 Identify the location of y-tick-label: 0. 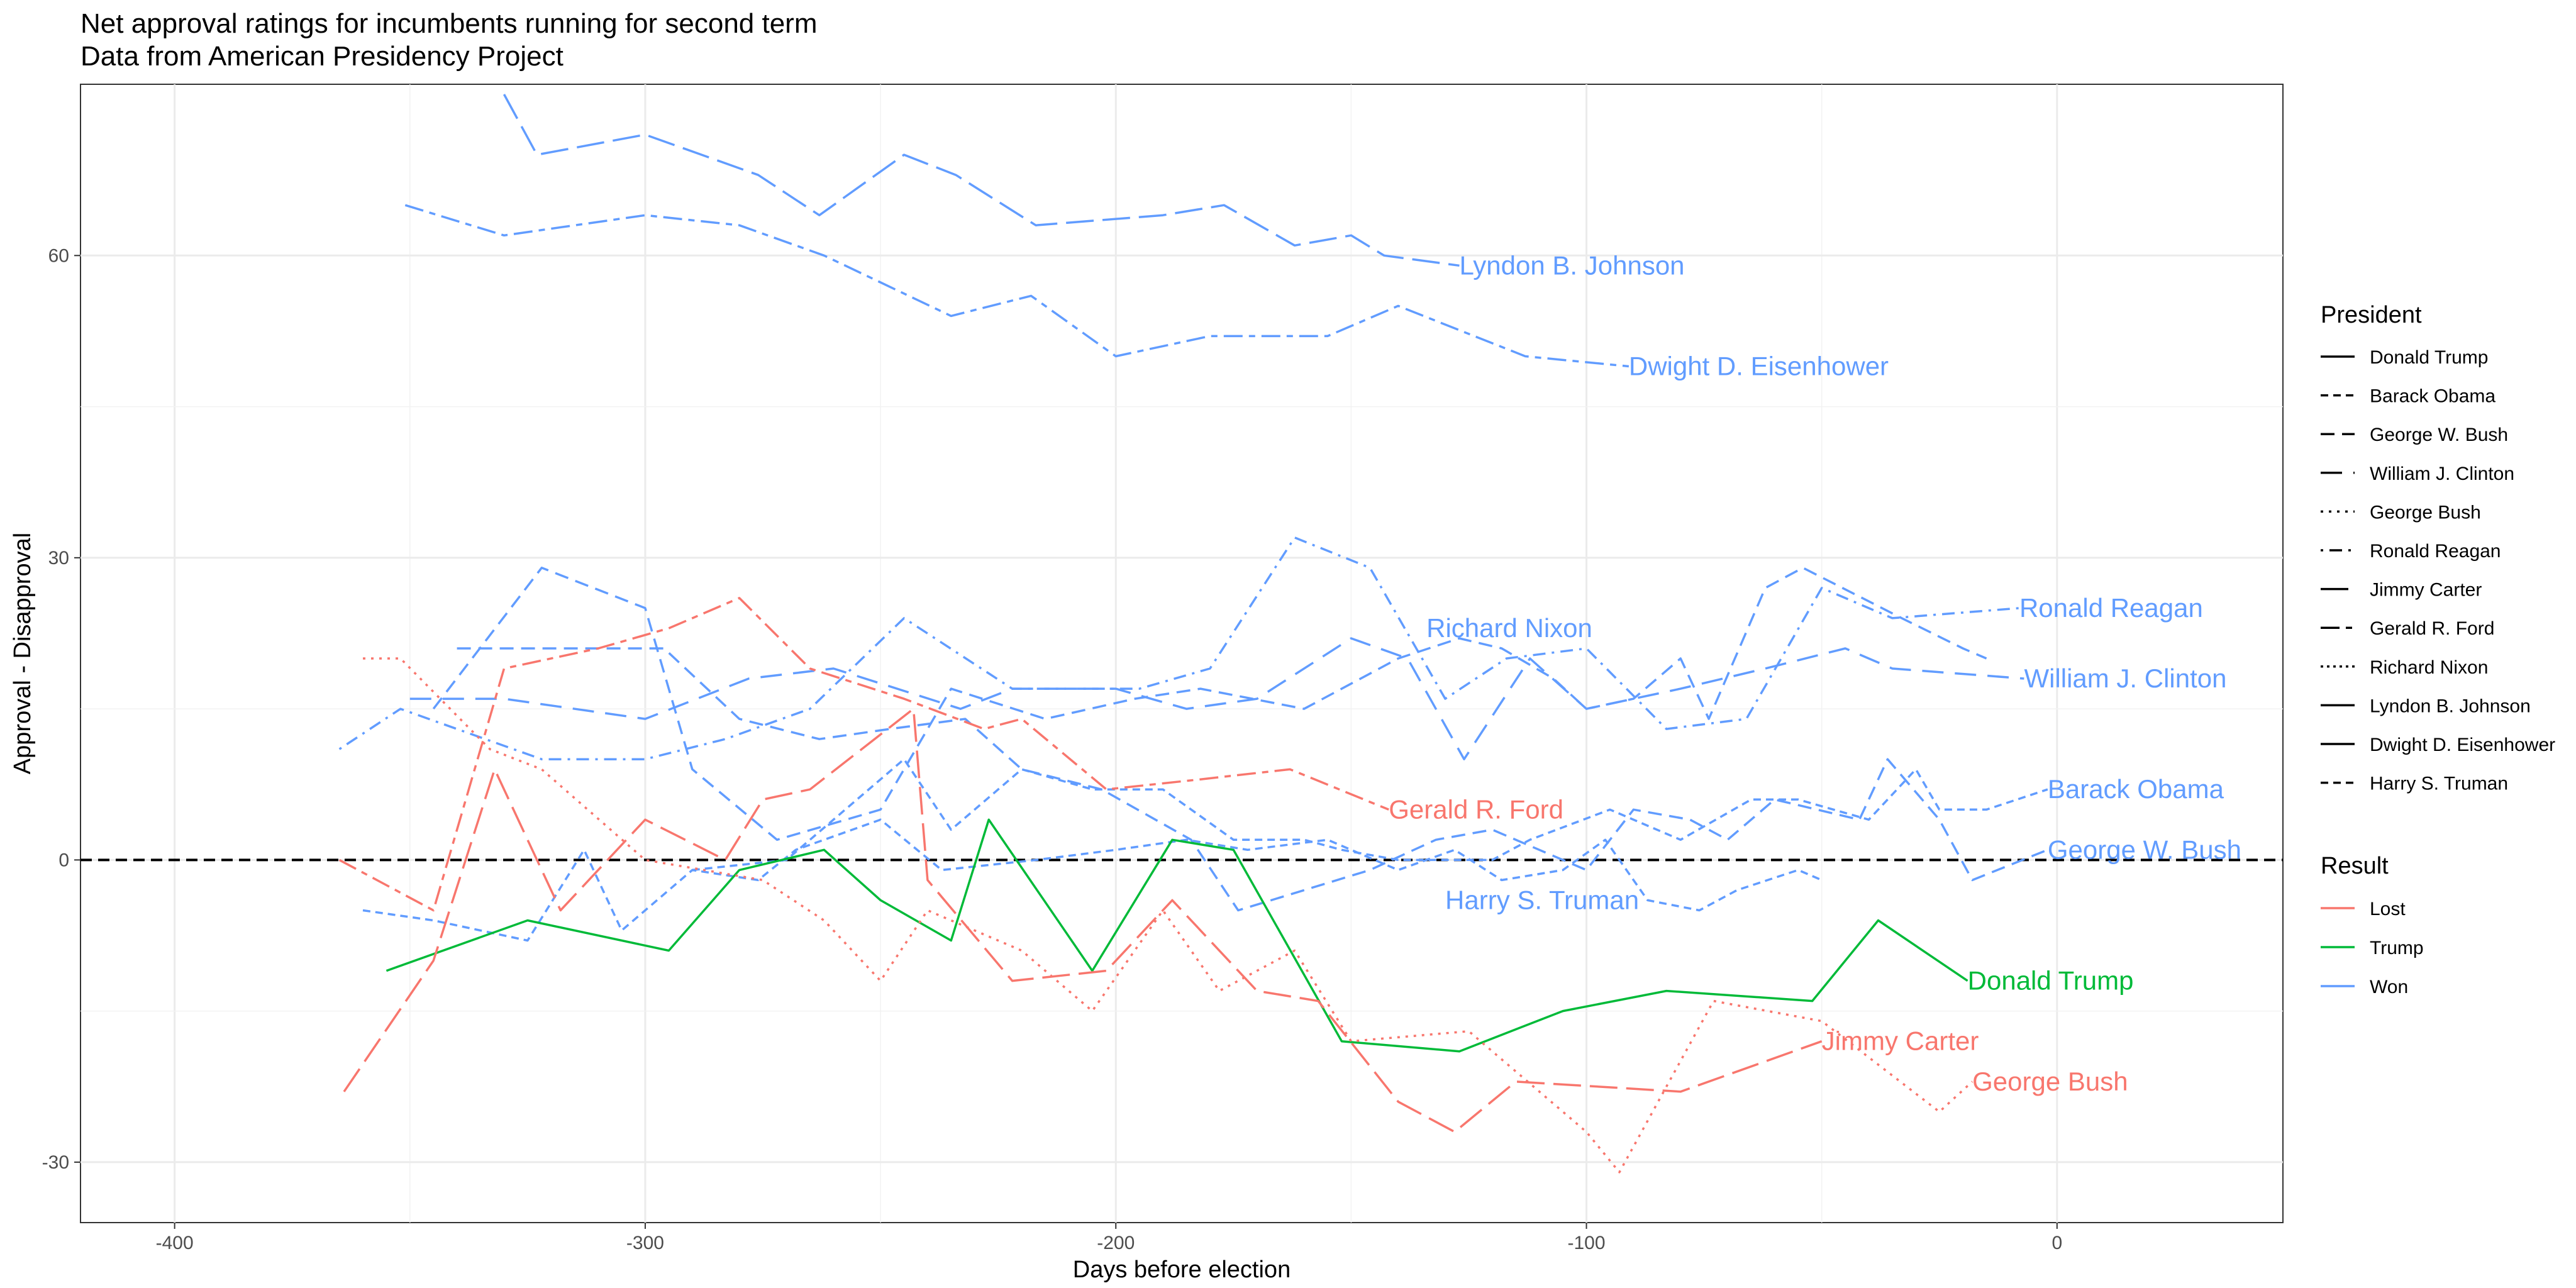
(63, 860).